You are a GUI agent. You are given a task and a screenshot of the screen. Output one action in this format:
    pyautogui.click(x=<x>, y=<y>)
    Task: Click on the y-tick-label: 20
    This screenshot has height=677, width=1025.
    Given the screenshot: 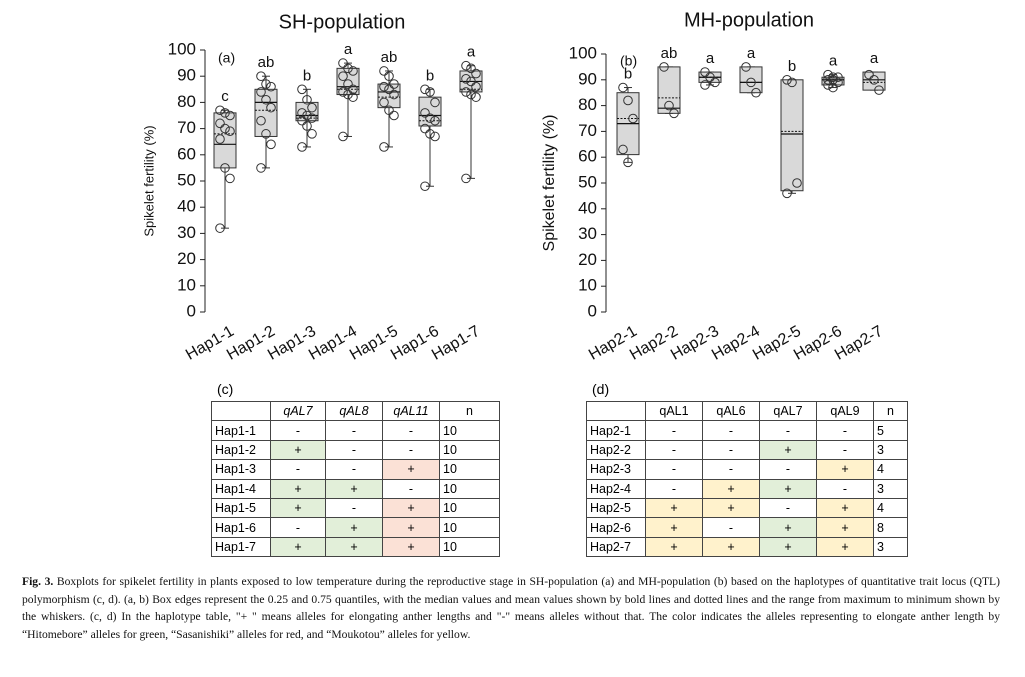 What is the action you would take?
    pyautogui.click(x=587, y=259)
    